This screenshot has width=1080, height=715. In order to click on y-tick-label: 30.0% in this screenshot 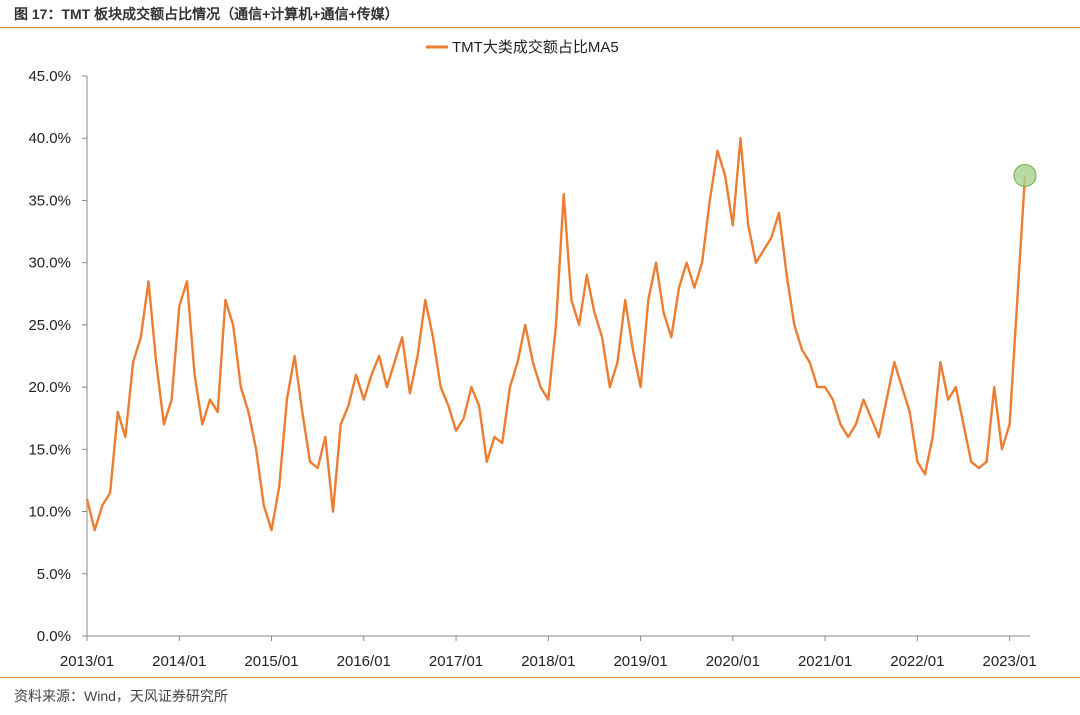, I will do `click(49, 263)`.